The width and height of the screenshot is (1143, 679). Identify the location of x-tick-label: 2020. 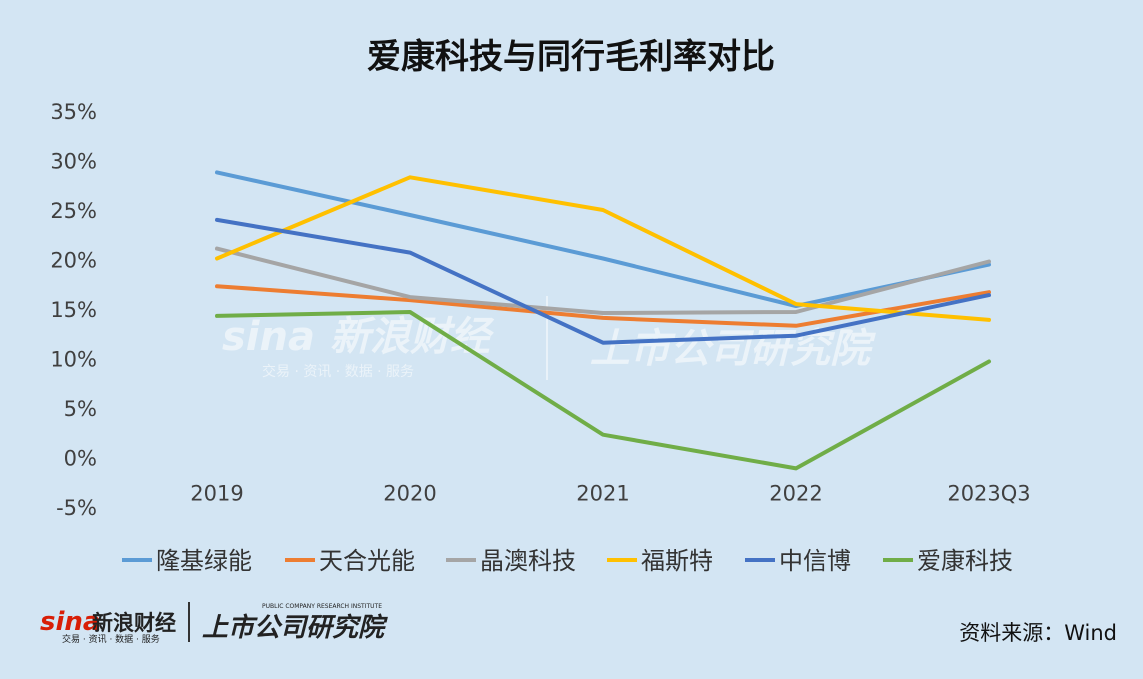
(409, 494).